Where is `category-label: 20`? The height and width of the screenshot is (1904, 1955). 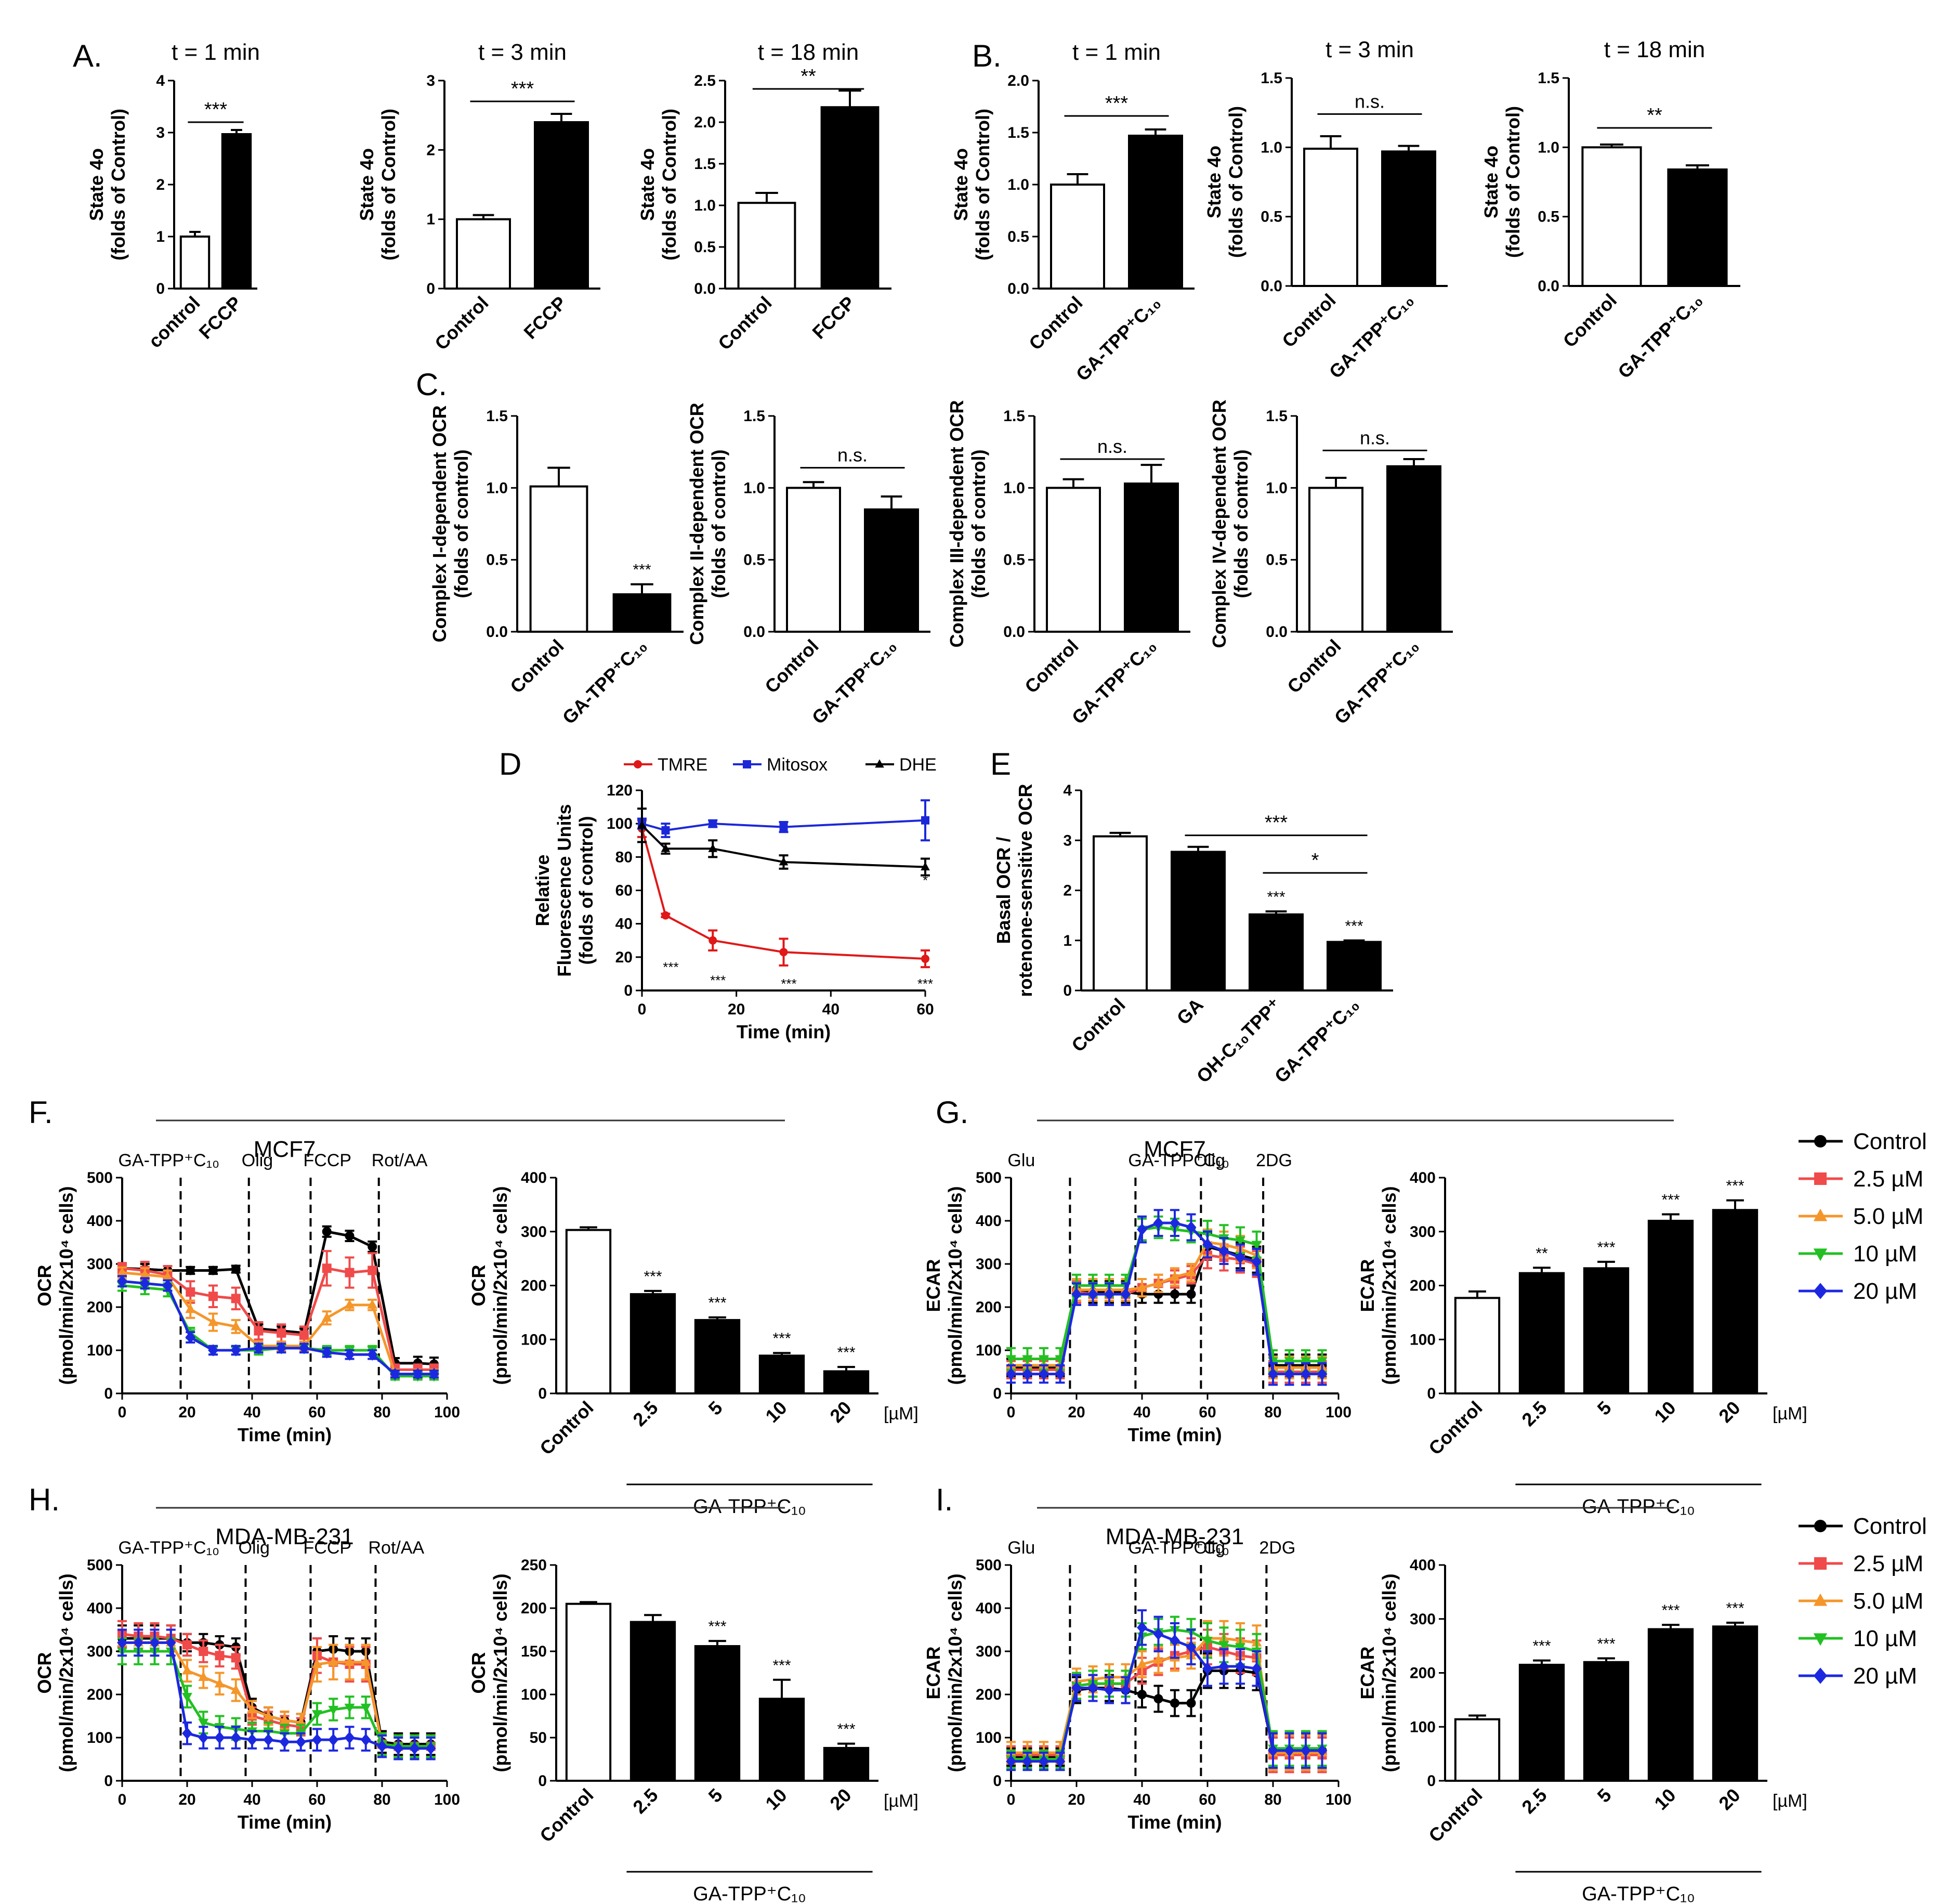
category-label: 20 is located at coordinates (1729, 1412).